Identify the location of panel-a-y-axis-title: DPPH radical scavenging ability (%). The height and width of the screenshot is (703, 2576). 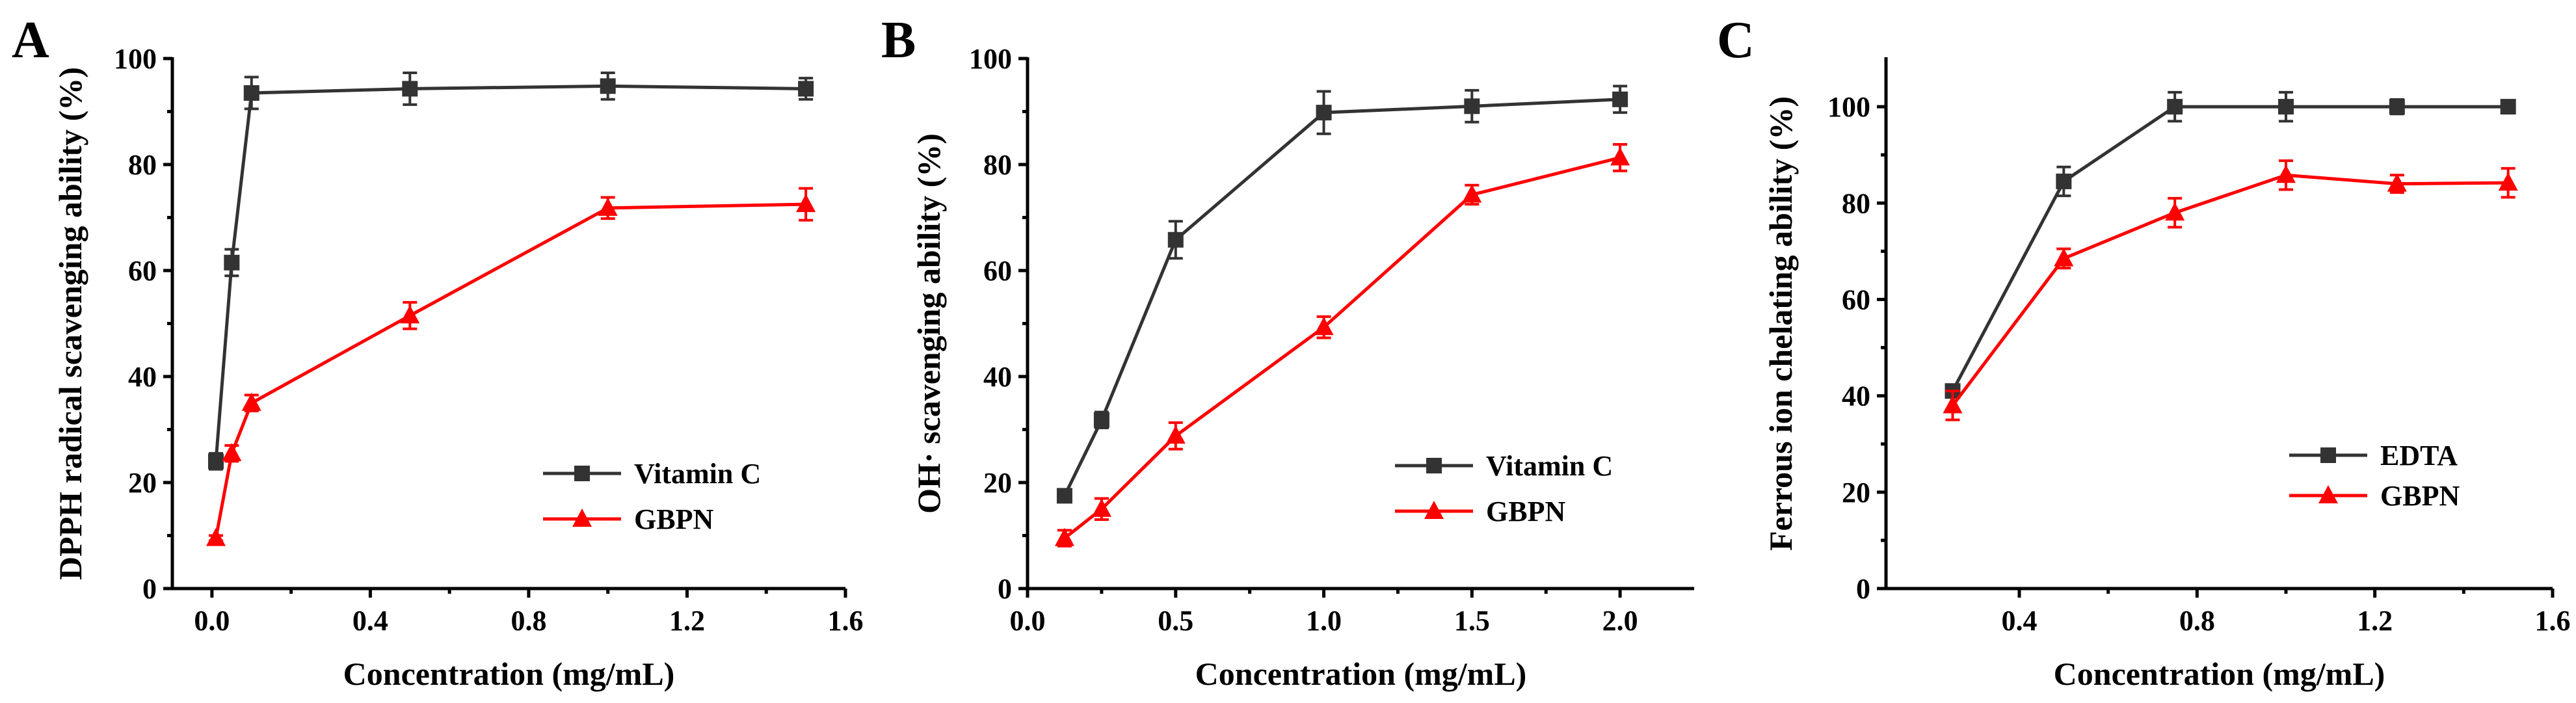
(70, 323).